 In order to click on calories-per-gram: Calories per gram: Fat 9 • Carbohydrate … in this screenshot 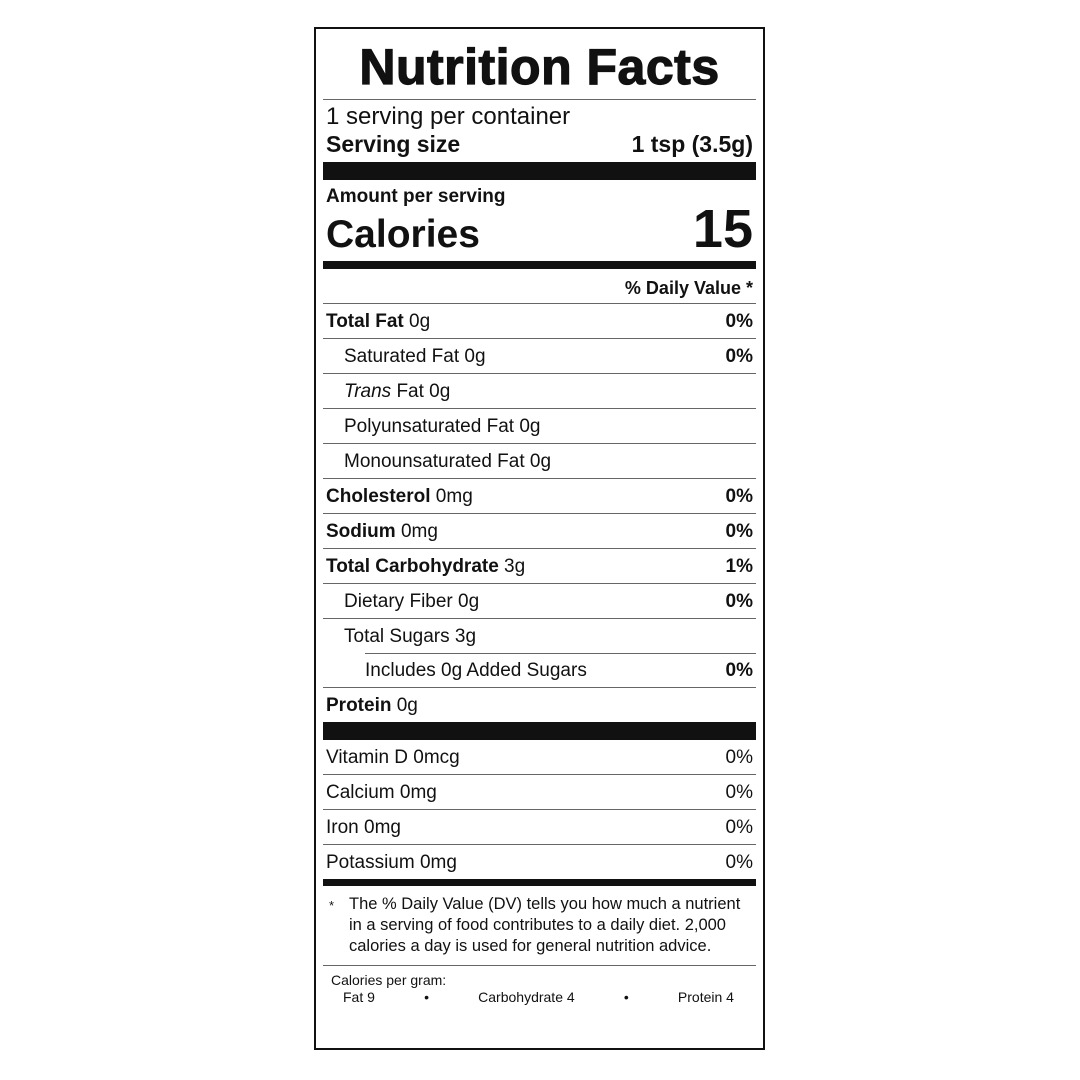, I will do `click(539, 988)`.